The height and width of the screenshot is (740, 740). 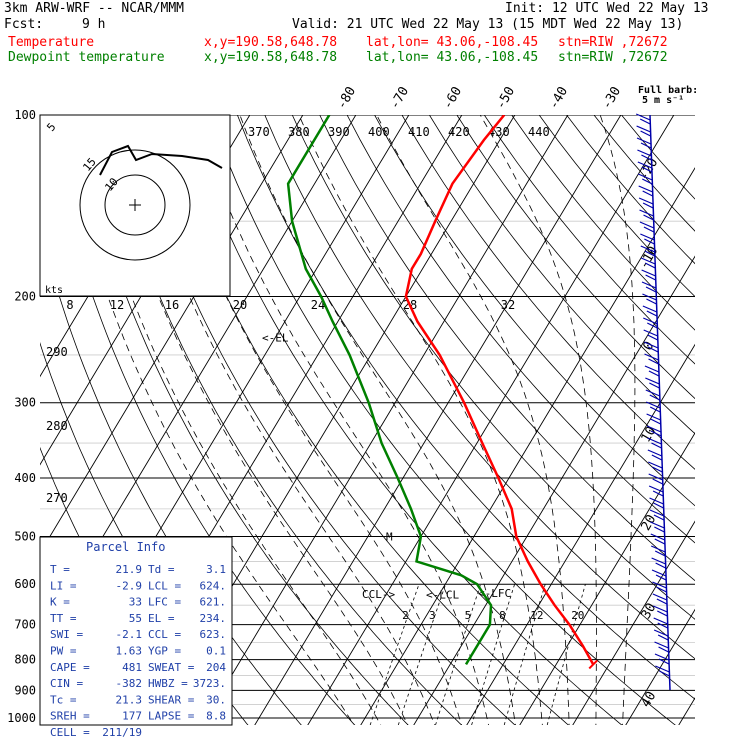 What do you see at coordinates (54, 290) in the screenshot?
I see `hodograph-kts-label: kts` at bounding box center [54, 290].